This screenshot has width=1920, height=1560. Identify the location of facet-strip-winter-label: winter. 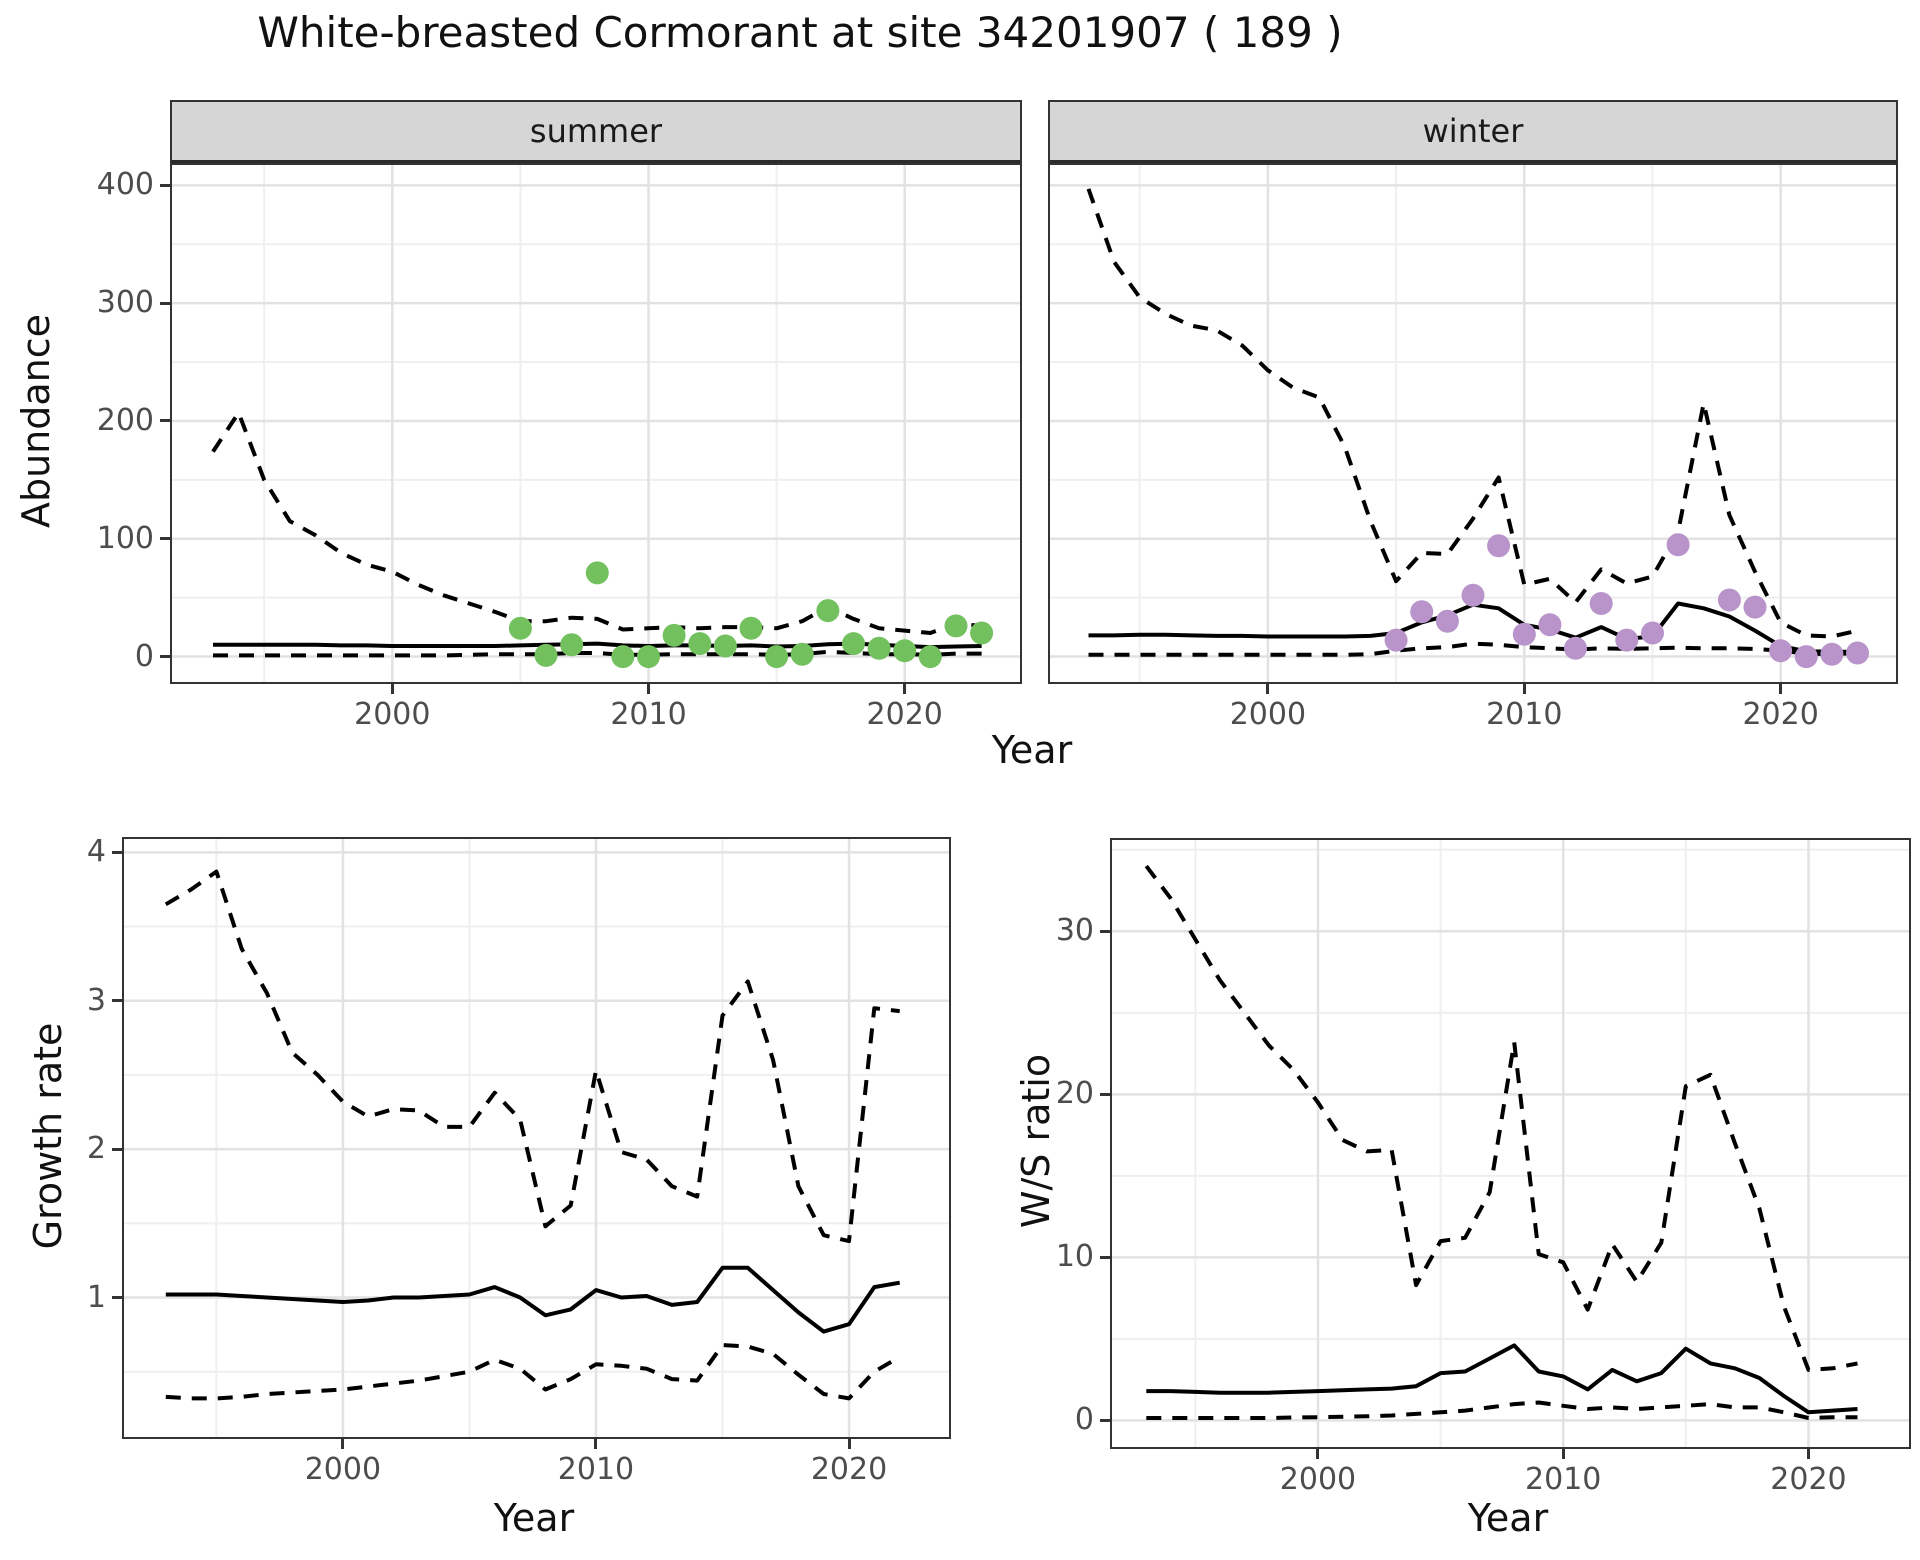
(1473, 131).